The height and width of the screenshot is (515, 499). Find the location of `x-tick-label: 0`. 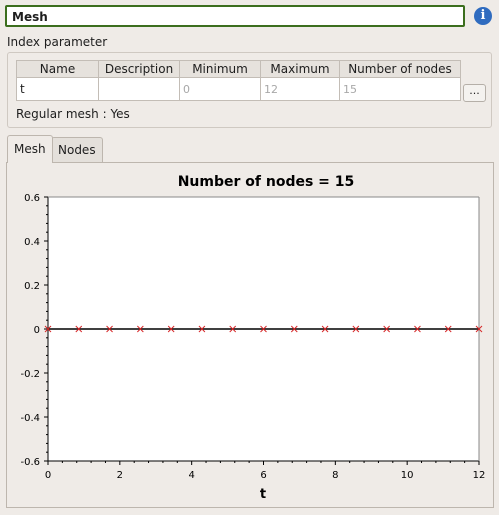

x-tick-label: 0 is located at coordinates (48, 475).